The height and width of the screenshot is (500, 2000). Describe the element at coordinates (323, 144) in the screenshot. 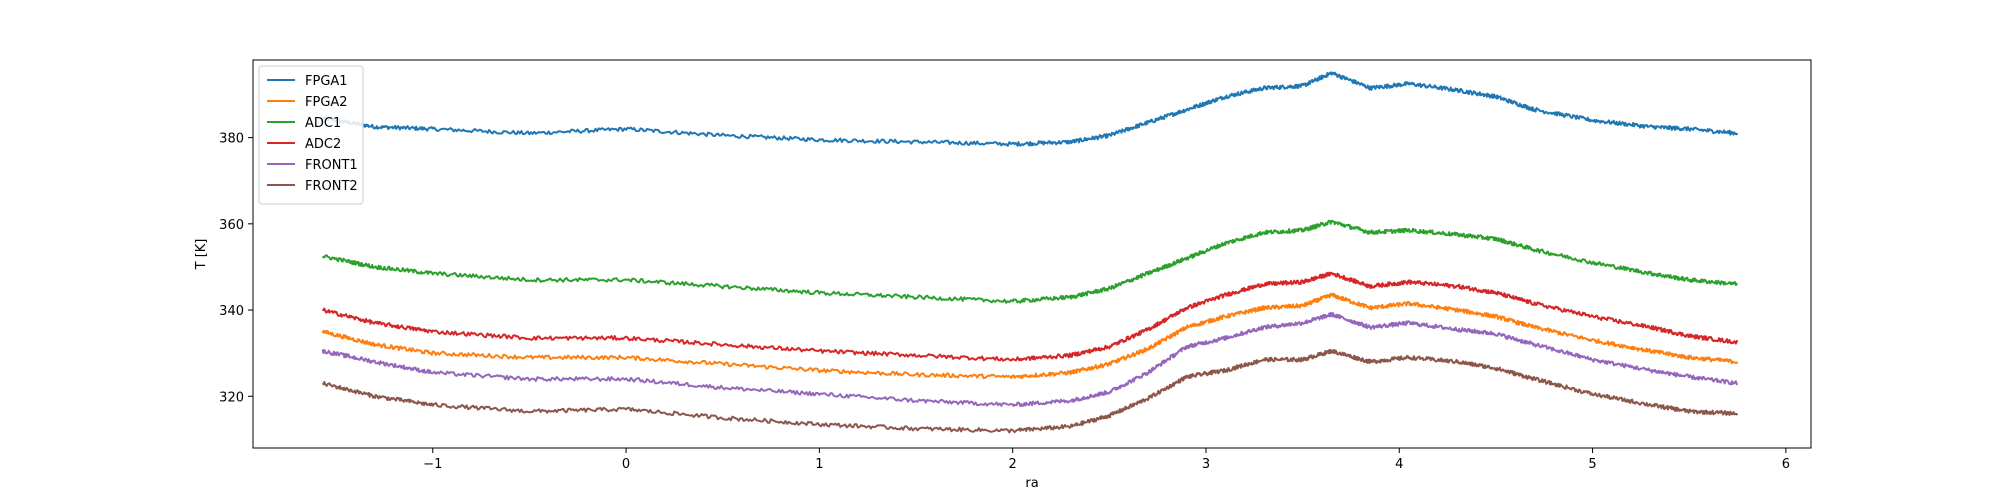

I see `legend-label: ADC2` at that location.